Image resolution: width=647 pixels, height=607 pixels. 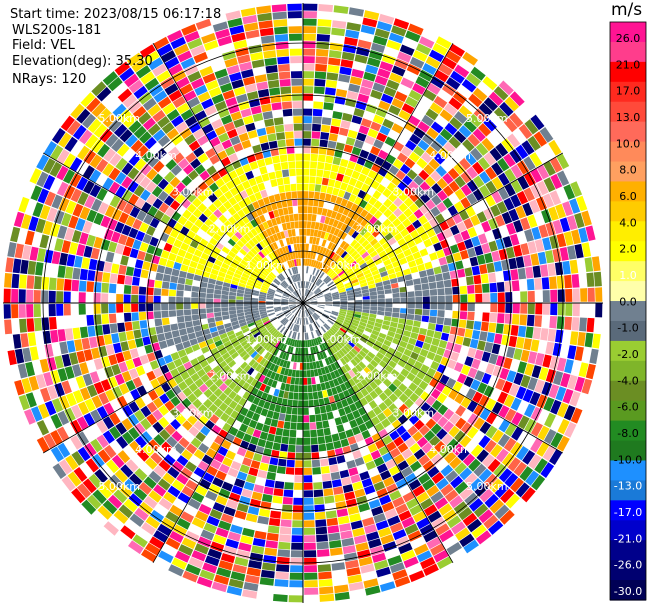 I want to click on colorbar-unit: m/s, so click(x=627, y=10).